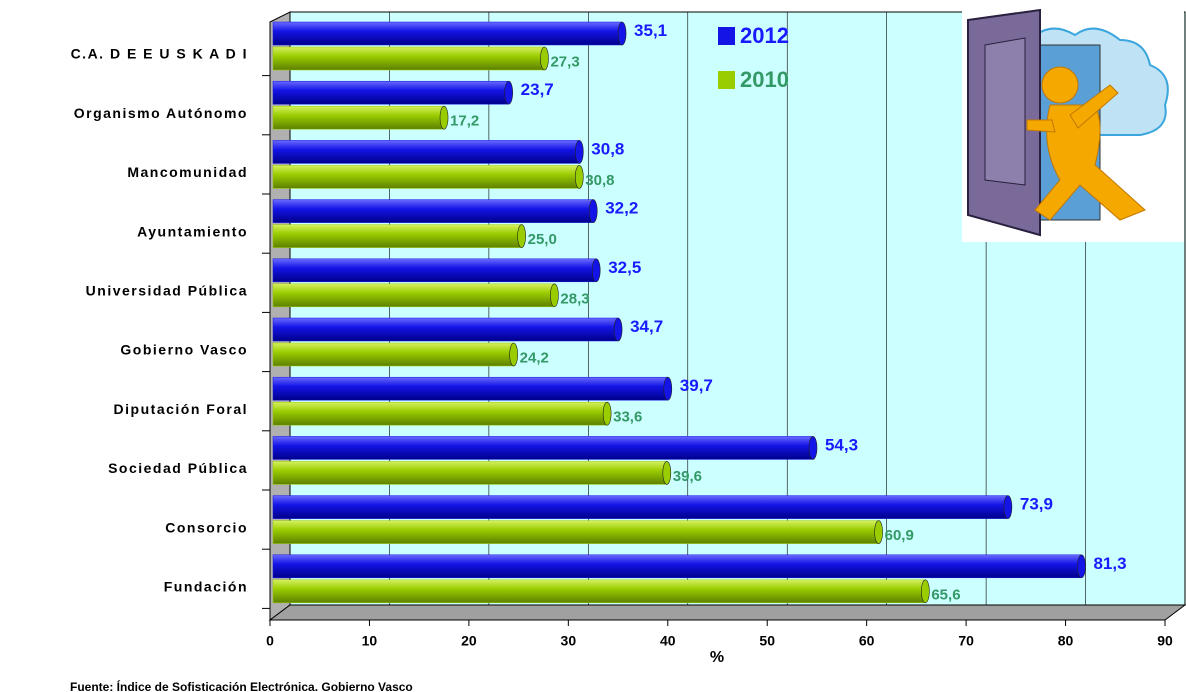 The height and width of the screenshot is (692, 1186). I want to click on y-tick-label: Diputación Foral, so click(181, 409).